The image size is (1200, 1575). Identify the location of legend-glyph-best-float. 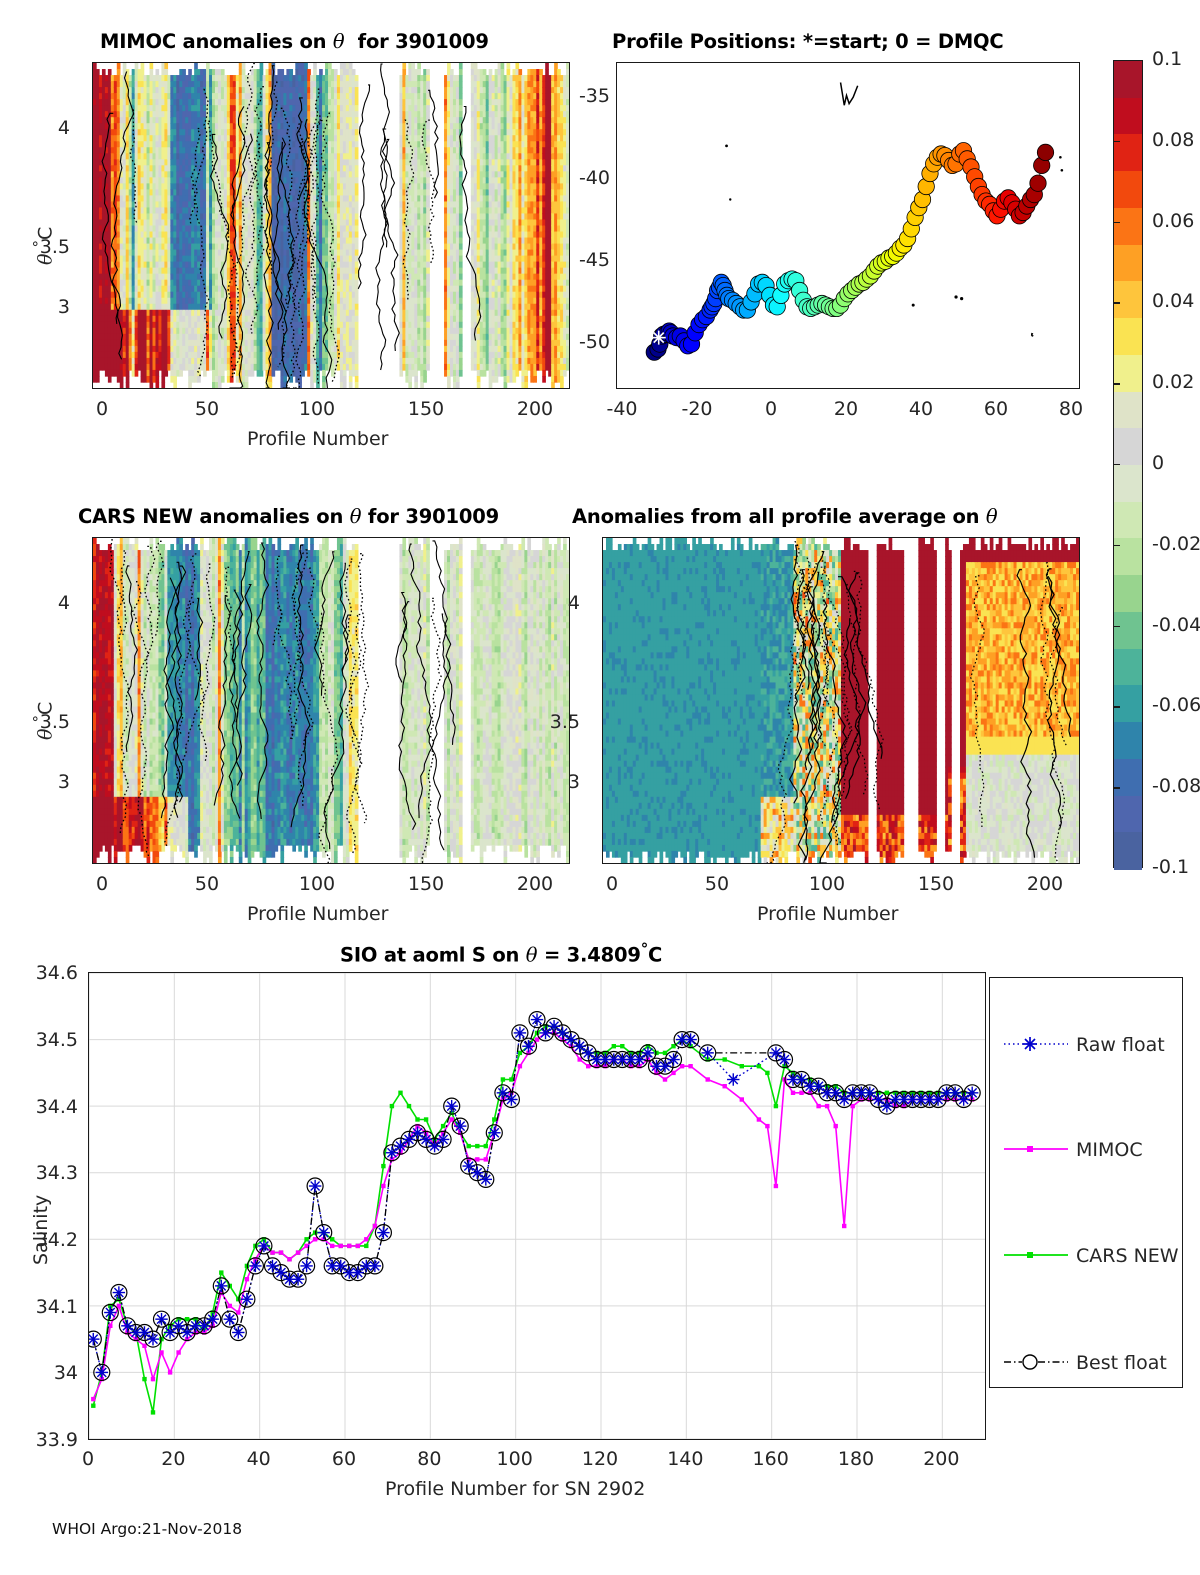
(1036, 1362).